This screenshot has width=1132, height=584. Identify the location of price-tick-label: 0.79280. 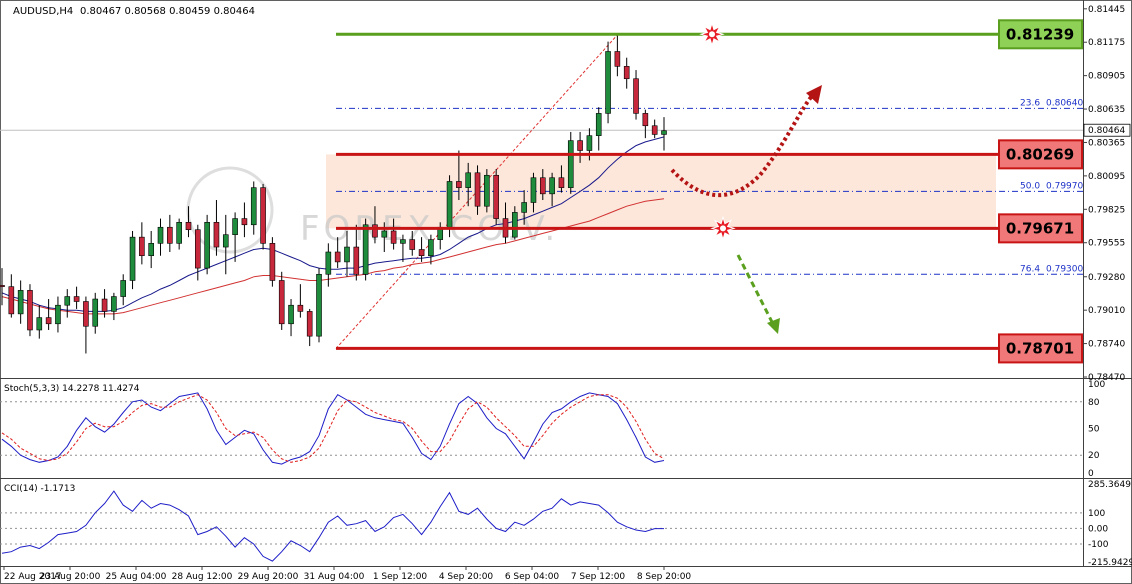
(1106, 278).